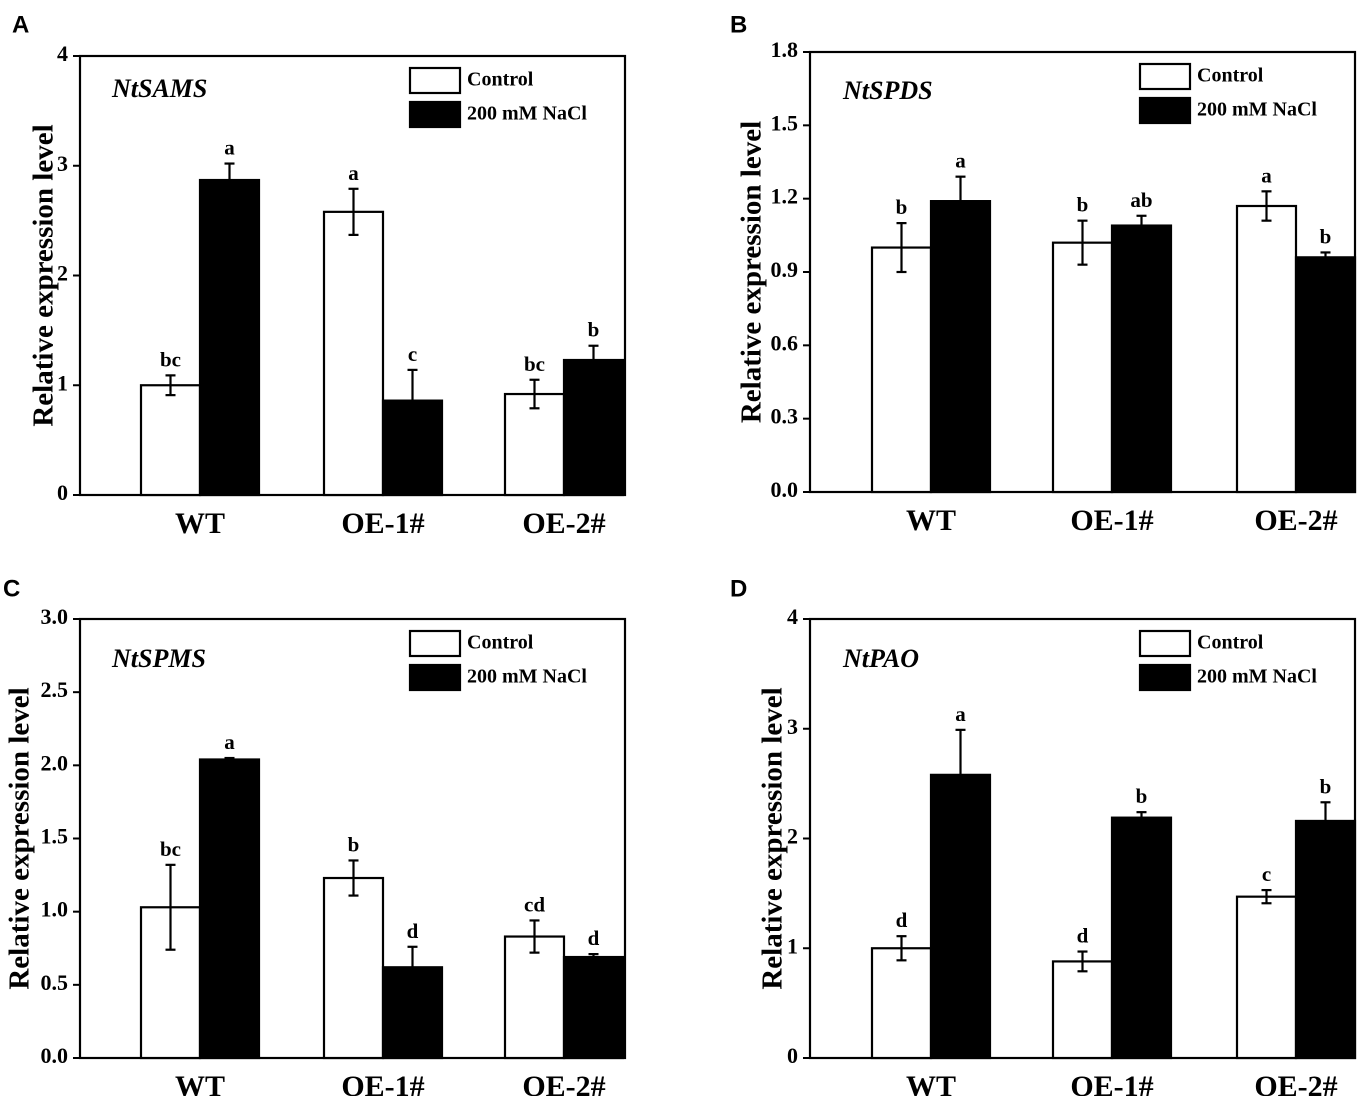  I want to click on panel-c-ytick-label: 2.5, so click(55, 689).